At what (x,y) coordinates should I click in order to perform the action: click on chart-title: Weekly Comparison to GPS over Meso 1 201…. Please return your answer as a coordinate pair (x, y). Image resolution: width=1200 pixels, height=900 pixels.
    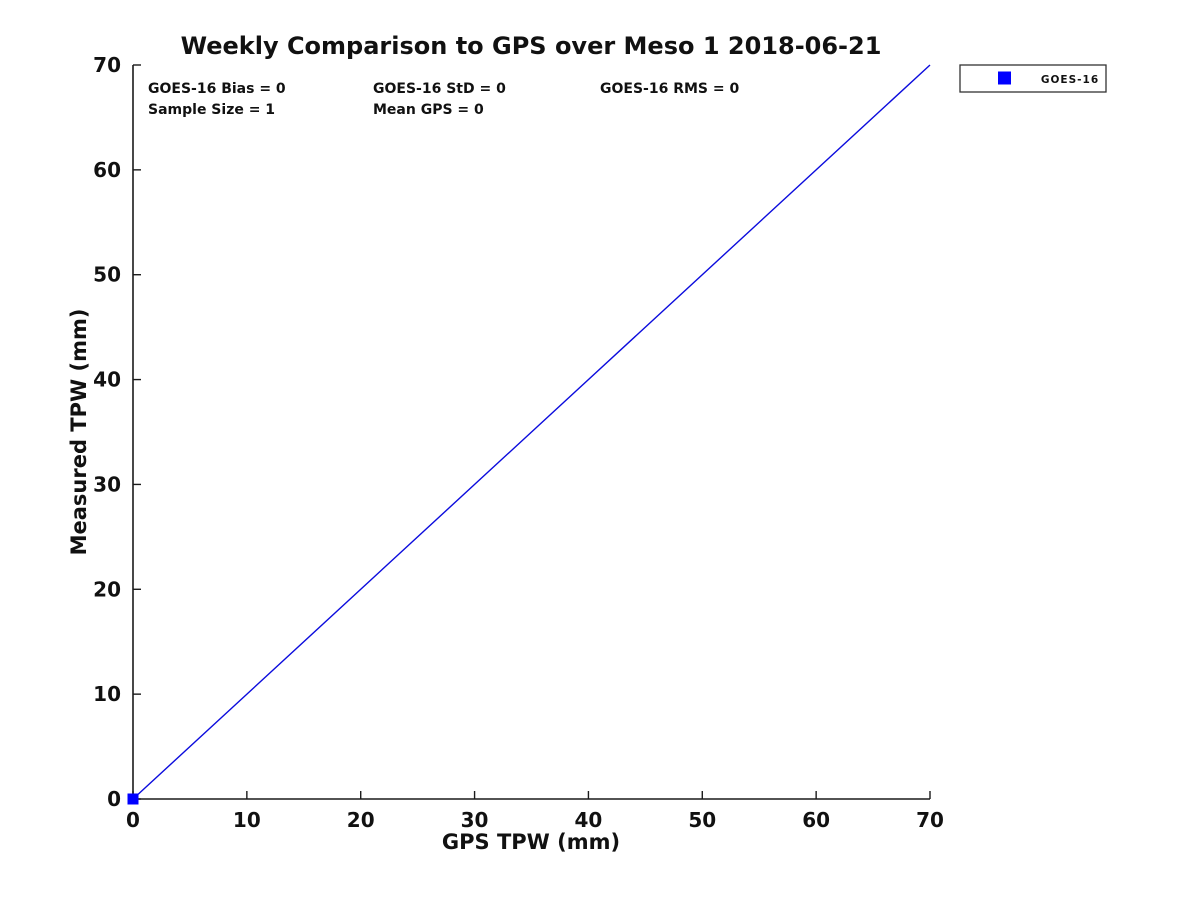
    Looking at the image, I should click on (531, 46).